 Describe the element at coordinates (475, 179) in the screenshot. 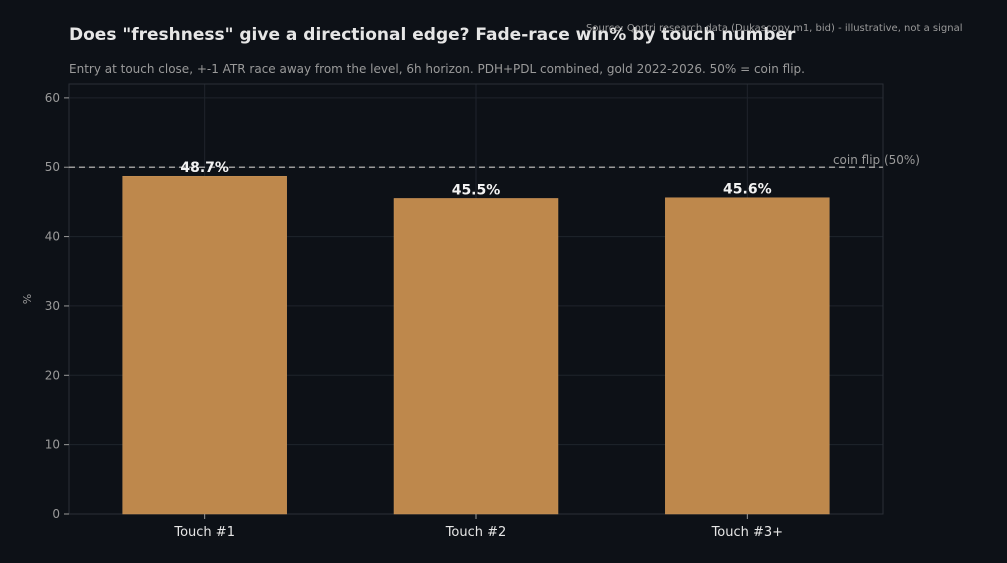

I see `labels-layer: 48.7% 45.5% 45.6%` at that location.